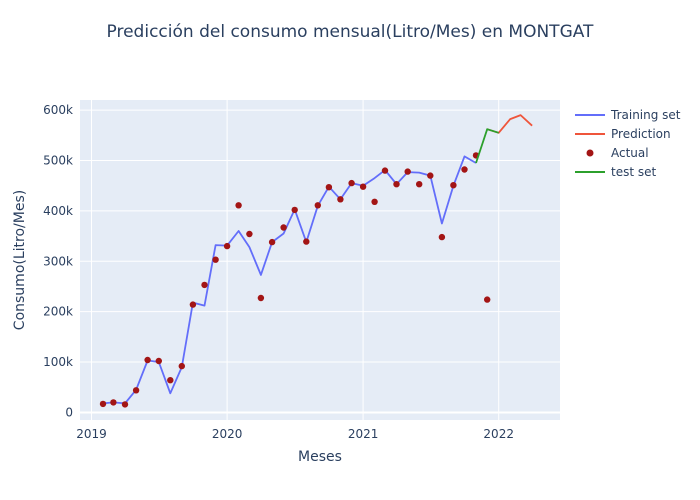  Describe the element at coordinates (498, 434) in the screenshot. I see `x-tick-label: 2022` at that location.